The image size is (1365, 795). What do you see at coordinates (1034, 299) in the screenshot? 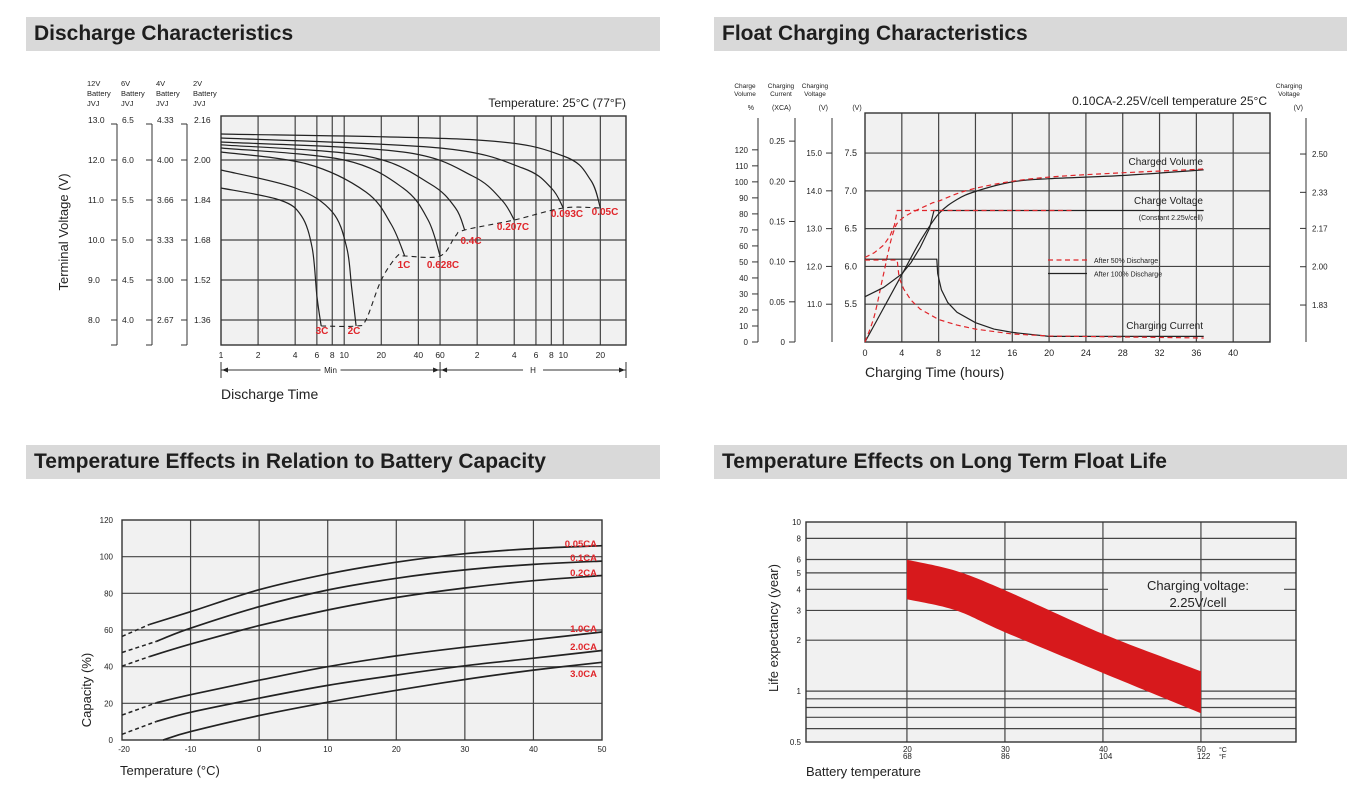
I see `current-curve-after-50-discharge` at bounding box center [1034, 299].